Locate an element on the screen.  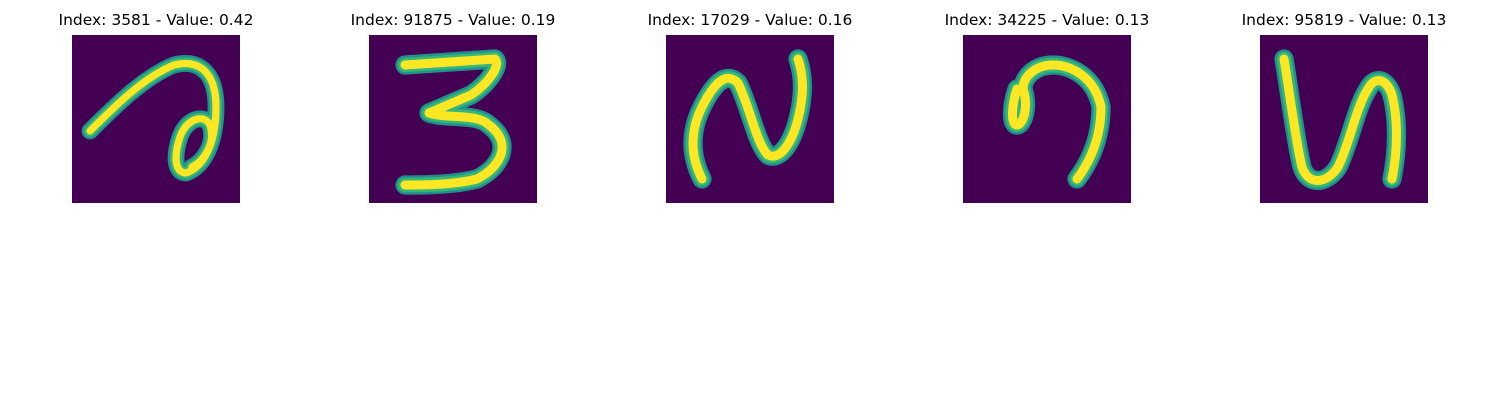
panel-3: Index: 17029 - Value: 0.16 is located at coordinates (750, 105).